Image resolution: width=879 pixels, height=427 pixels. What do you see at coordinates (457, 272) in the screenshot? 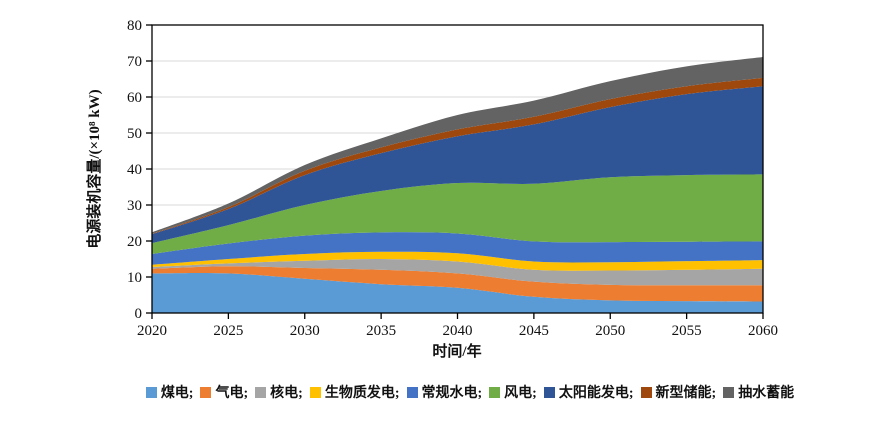
I see `area-nuclear` at bounding box center [457, 272].